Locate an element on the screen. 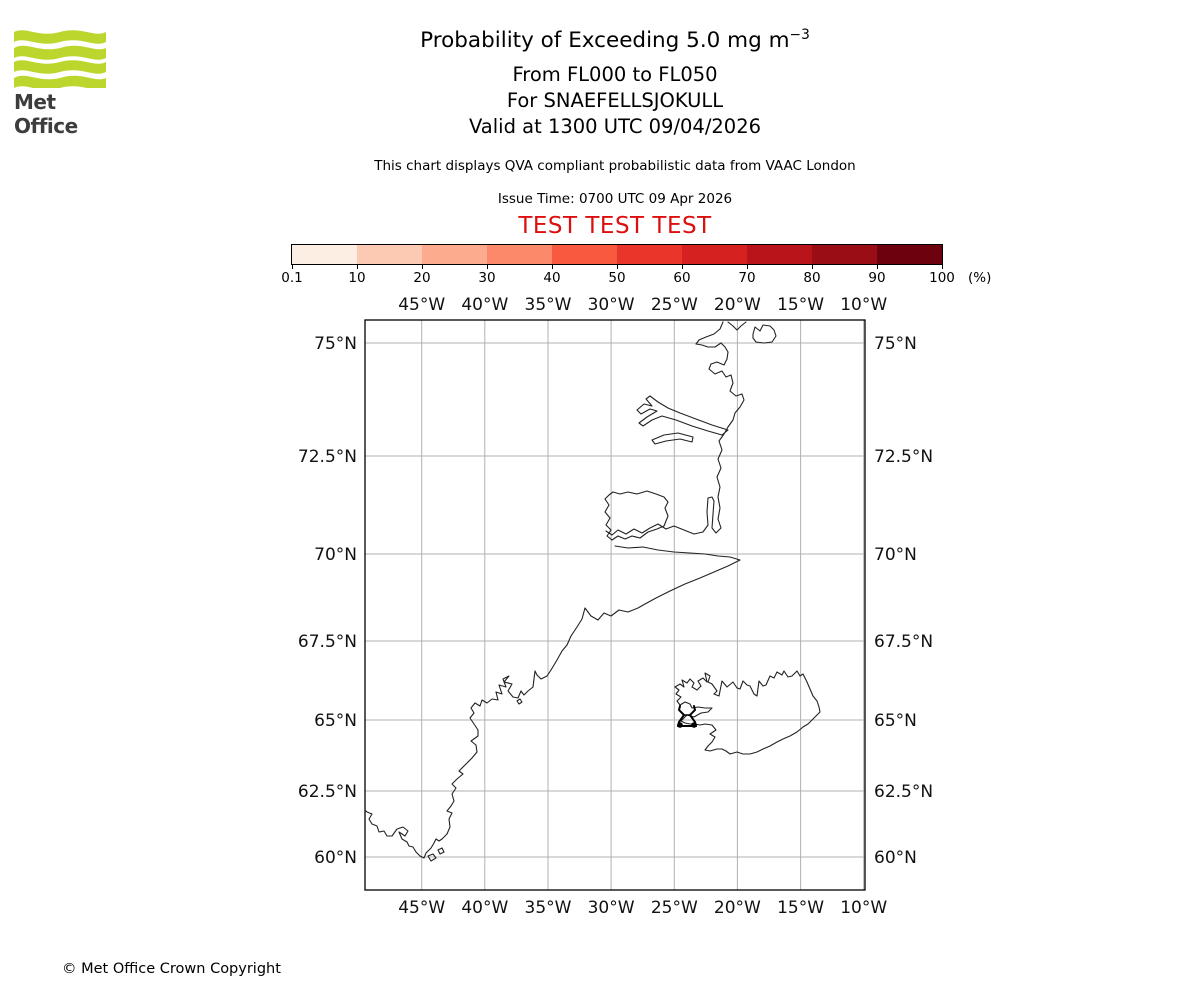  lon-label-top: 10°W is located at coordinates (863, 305).